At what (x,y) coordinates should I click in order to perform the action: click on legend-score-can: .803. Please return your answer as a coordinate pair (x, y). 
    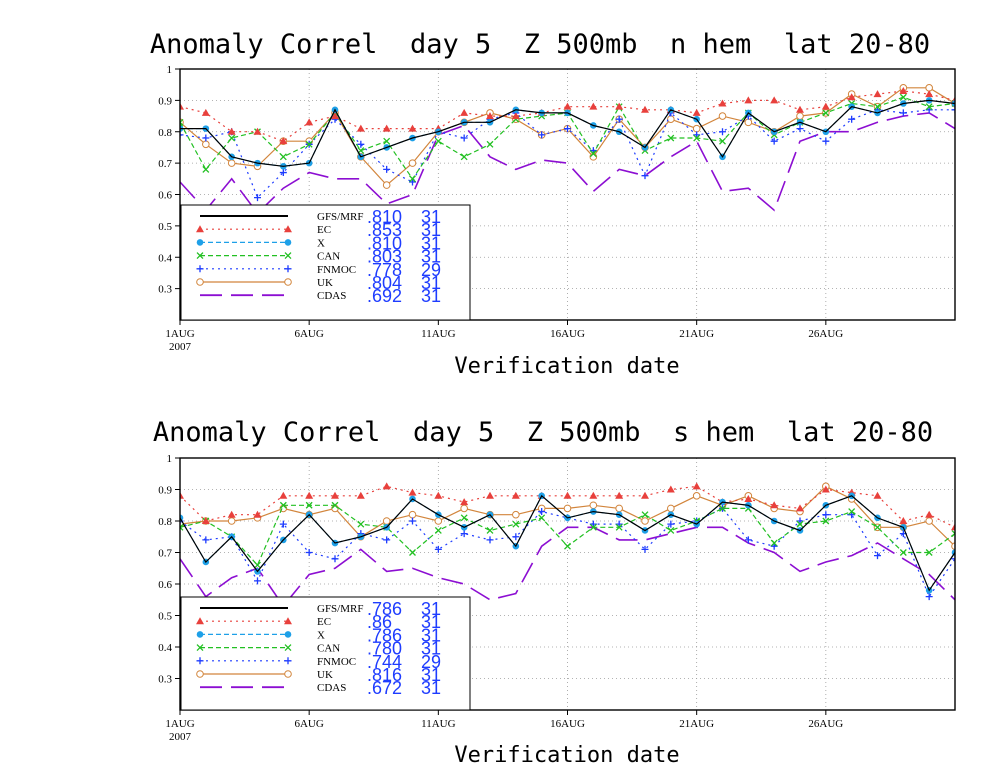
    Looking at the image, I should click on (384, 257).